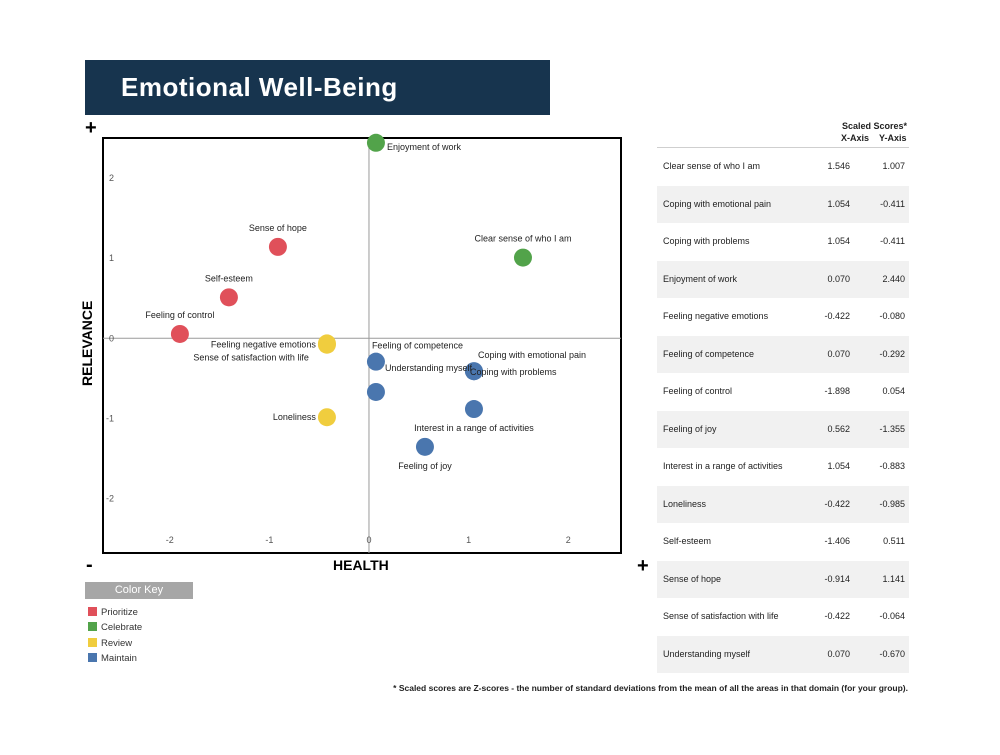 The image size is (1000, 755). Describe the element at coordinates (875, 126) in the screenshot. I see `scores-header: Scaled Scores*` at that location.